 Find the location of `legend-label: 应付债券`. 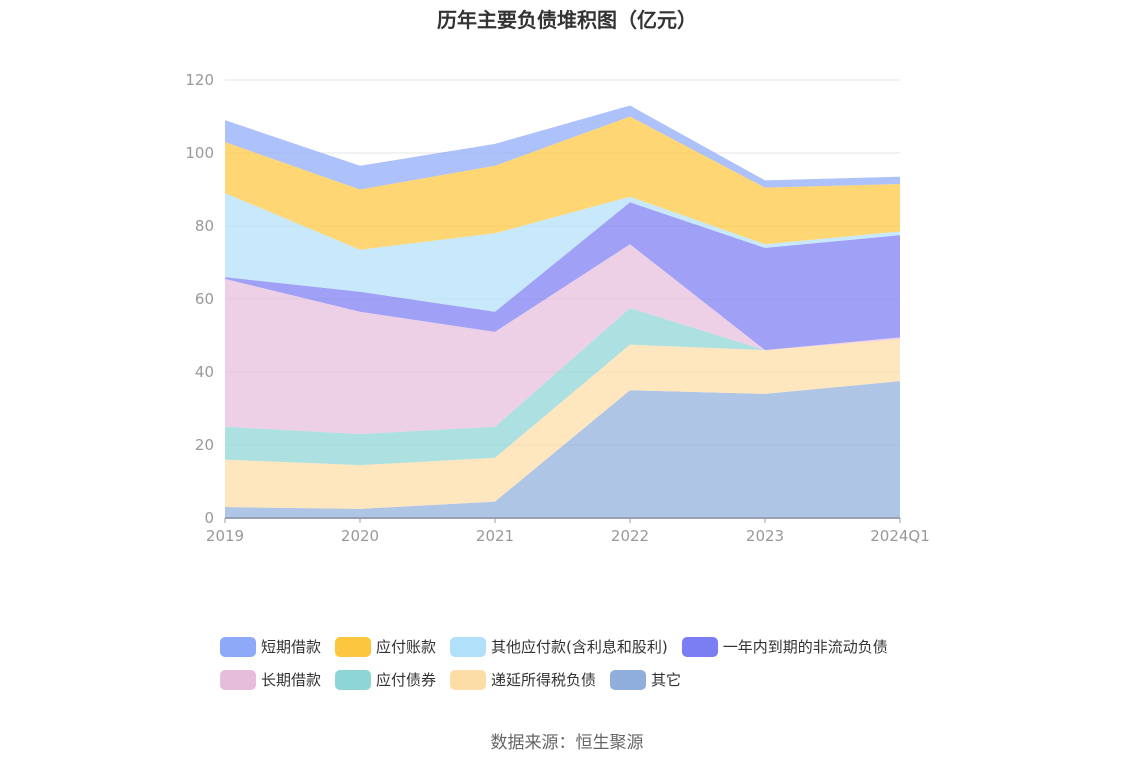

legend-label: 应付债券 is located at coordinates (406, 680).